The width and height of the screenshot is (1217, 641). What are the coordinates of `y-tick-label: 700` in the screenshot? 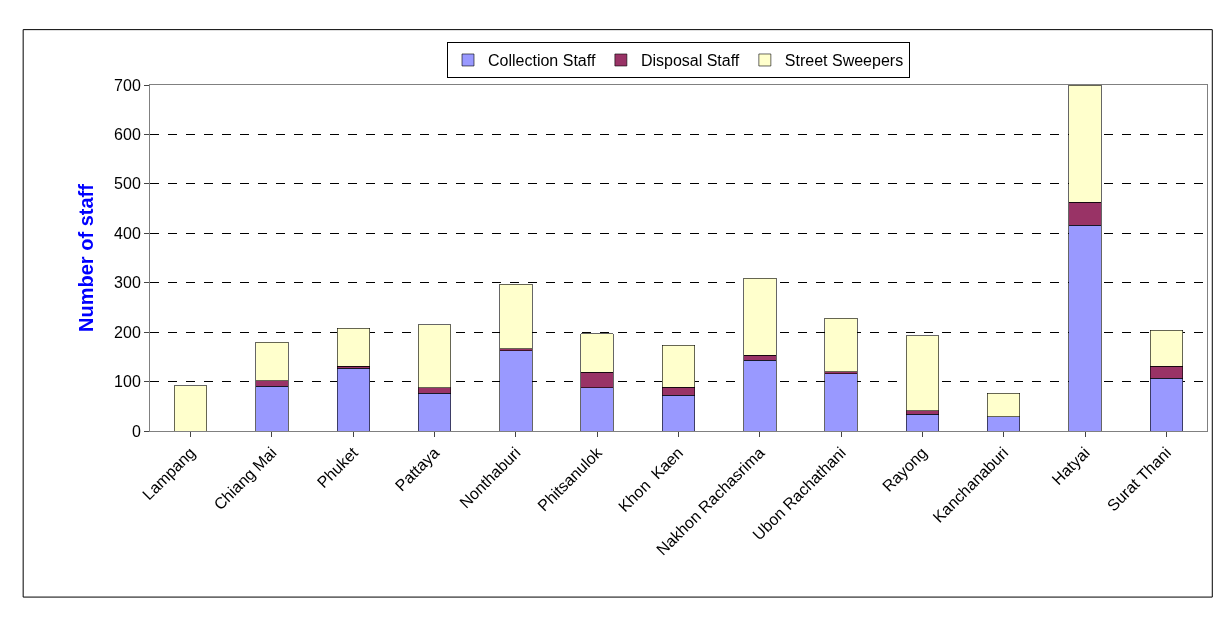 It's located at (127, 85).